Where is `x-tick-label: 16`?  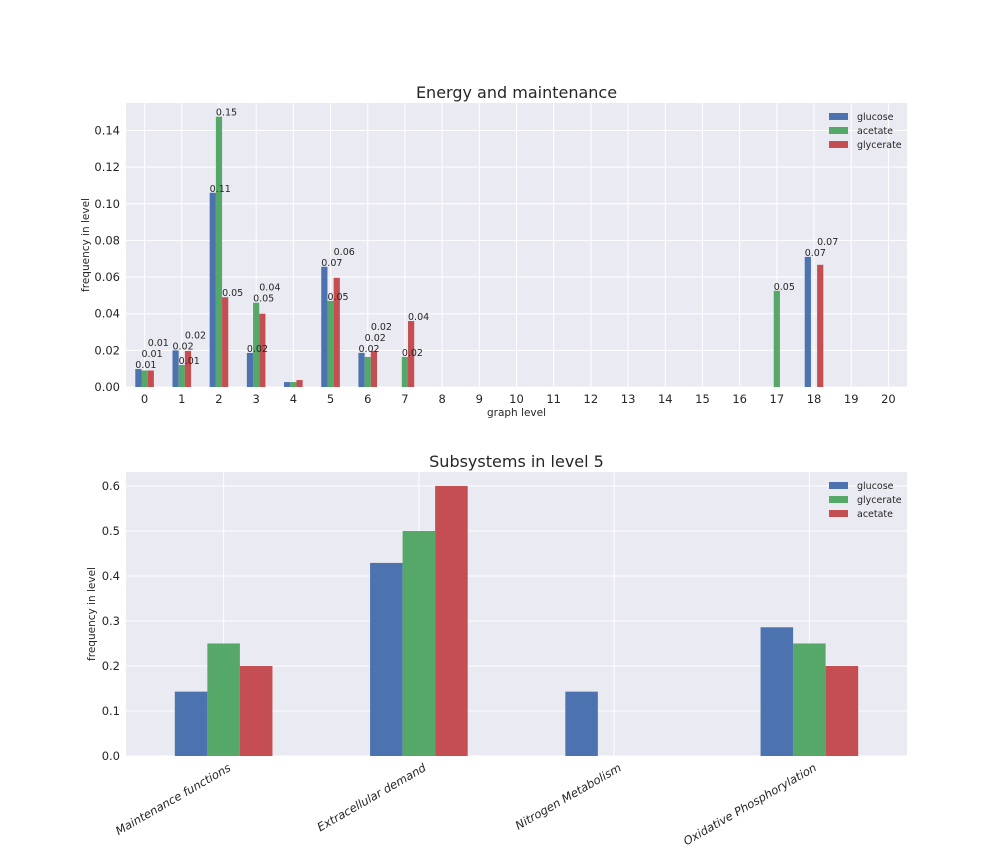
x-tick-label: 16 is located at coordinates (739, 399).